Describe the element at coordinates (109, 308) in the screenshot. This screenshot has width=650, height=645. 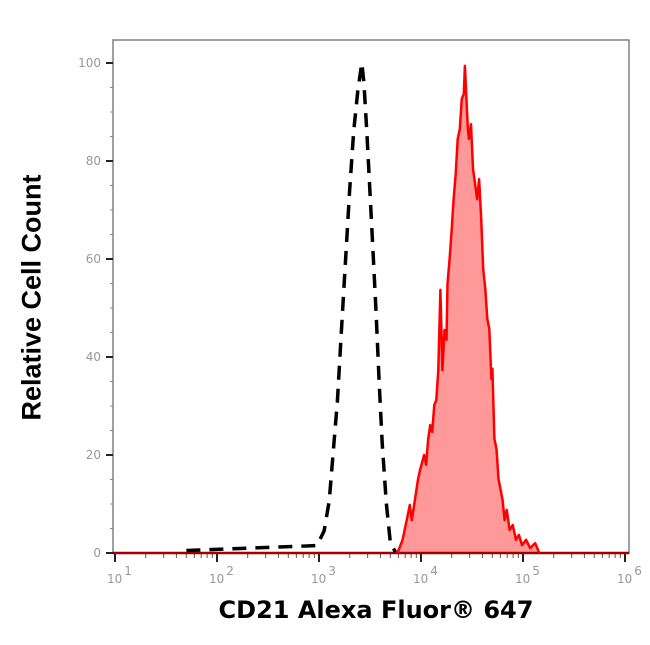
I see `y-axis-ticks` at that location.